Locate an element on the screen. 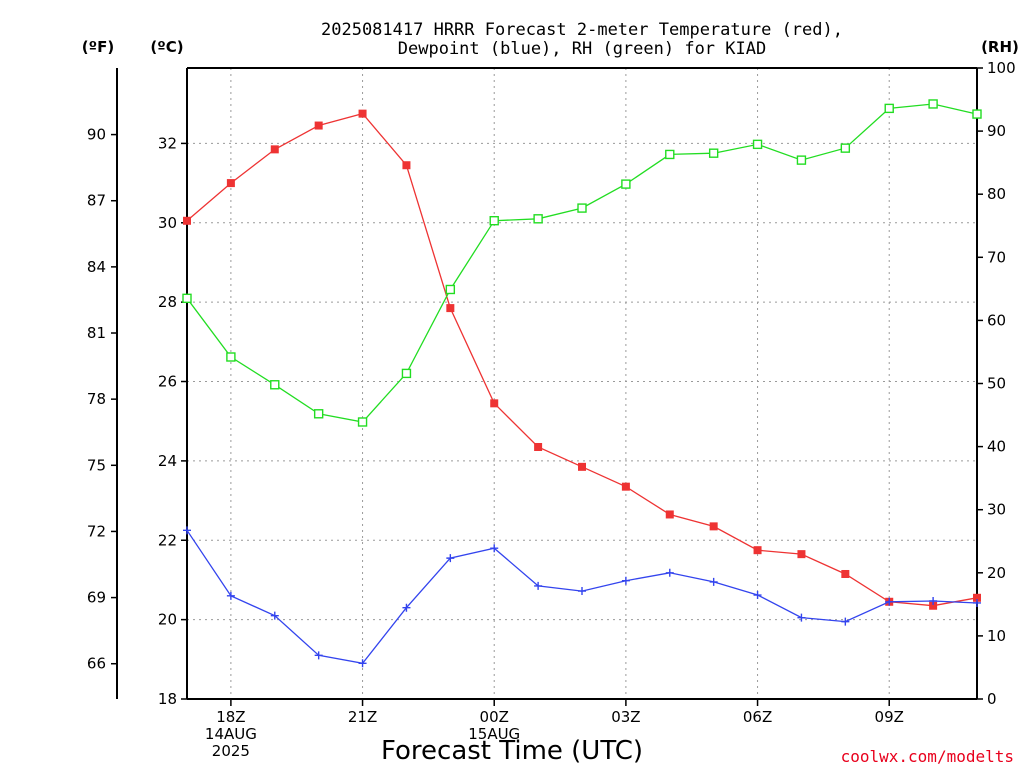  rh-tick-label: 90 is located at coordinates (996, 131).